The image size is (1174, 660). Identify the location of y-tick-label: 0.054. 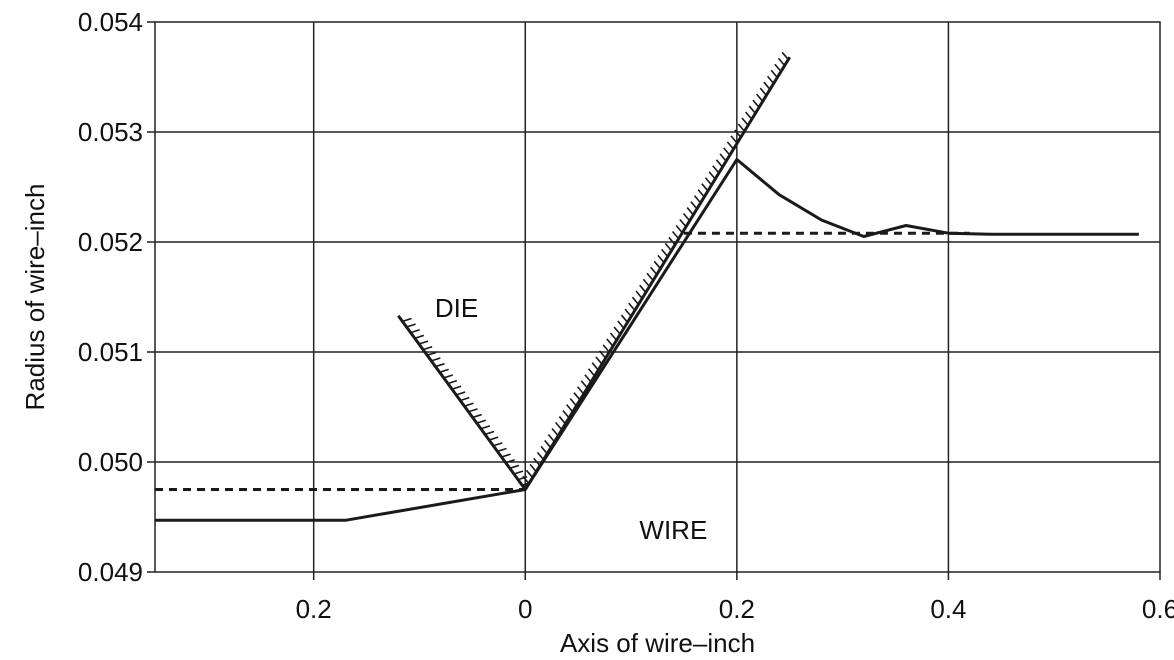
(110, 22).